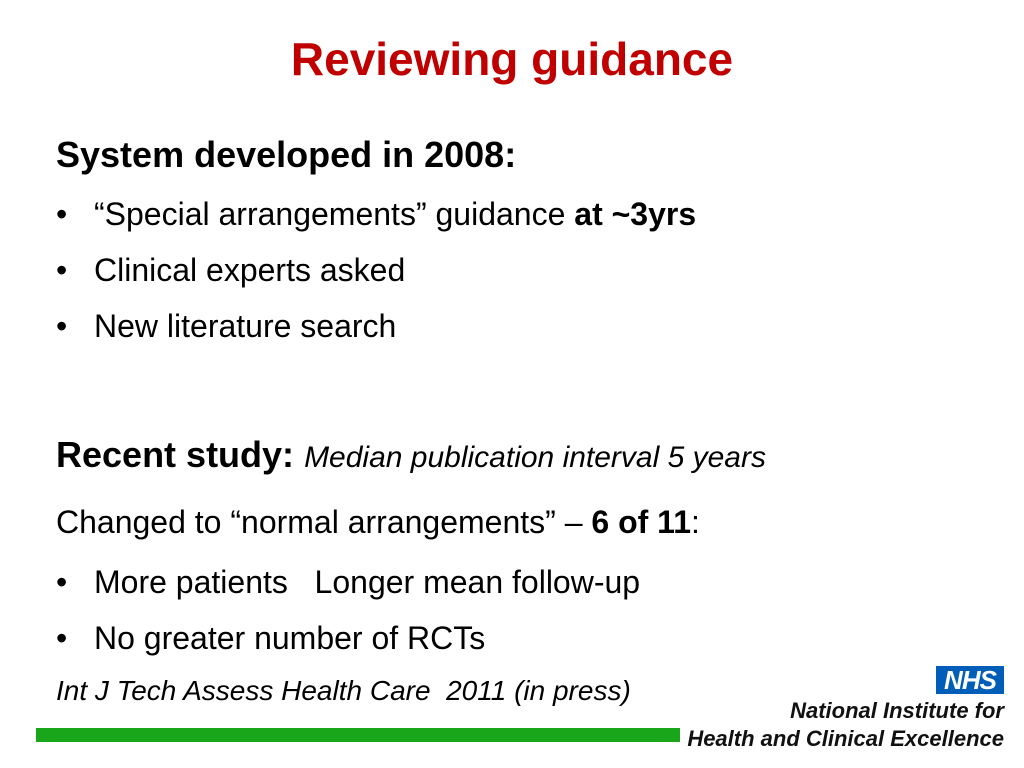  What do you see at coordinates (245, 326) in the screenshot?
I see `bullet-text: New literature search` at bounding box center [245, 326].